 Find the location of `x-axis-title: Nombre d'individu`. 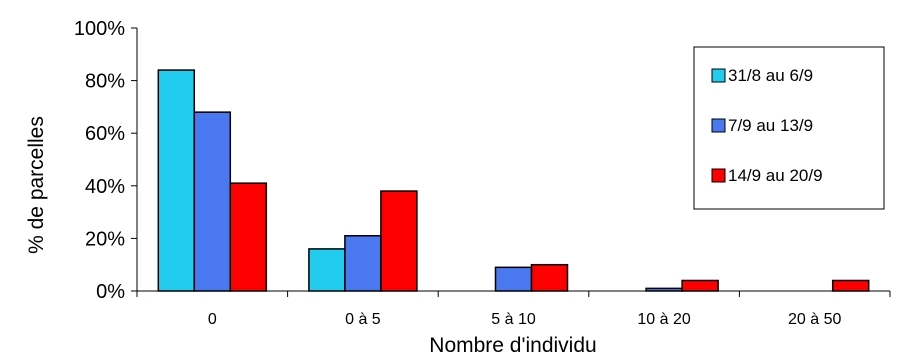

x-axis-title: Nombre d'individu is located at coordinates (512, 345).